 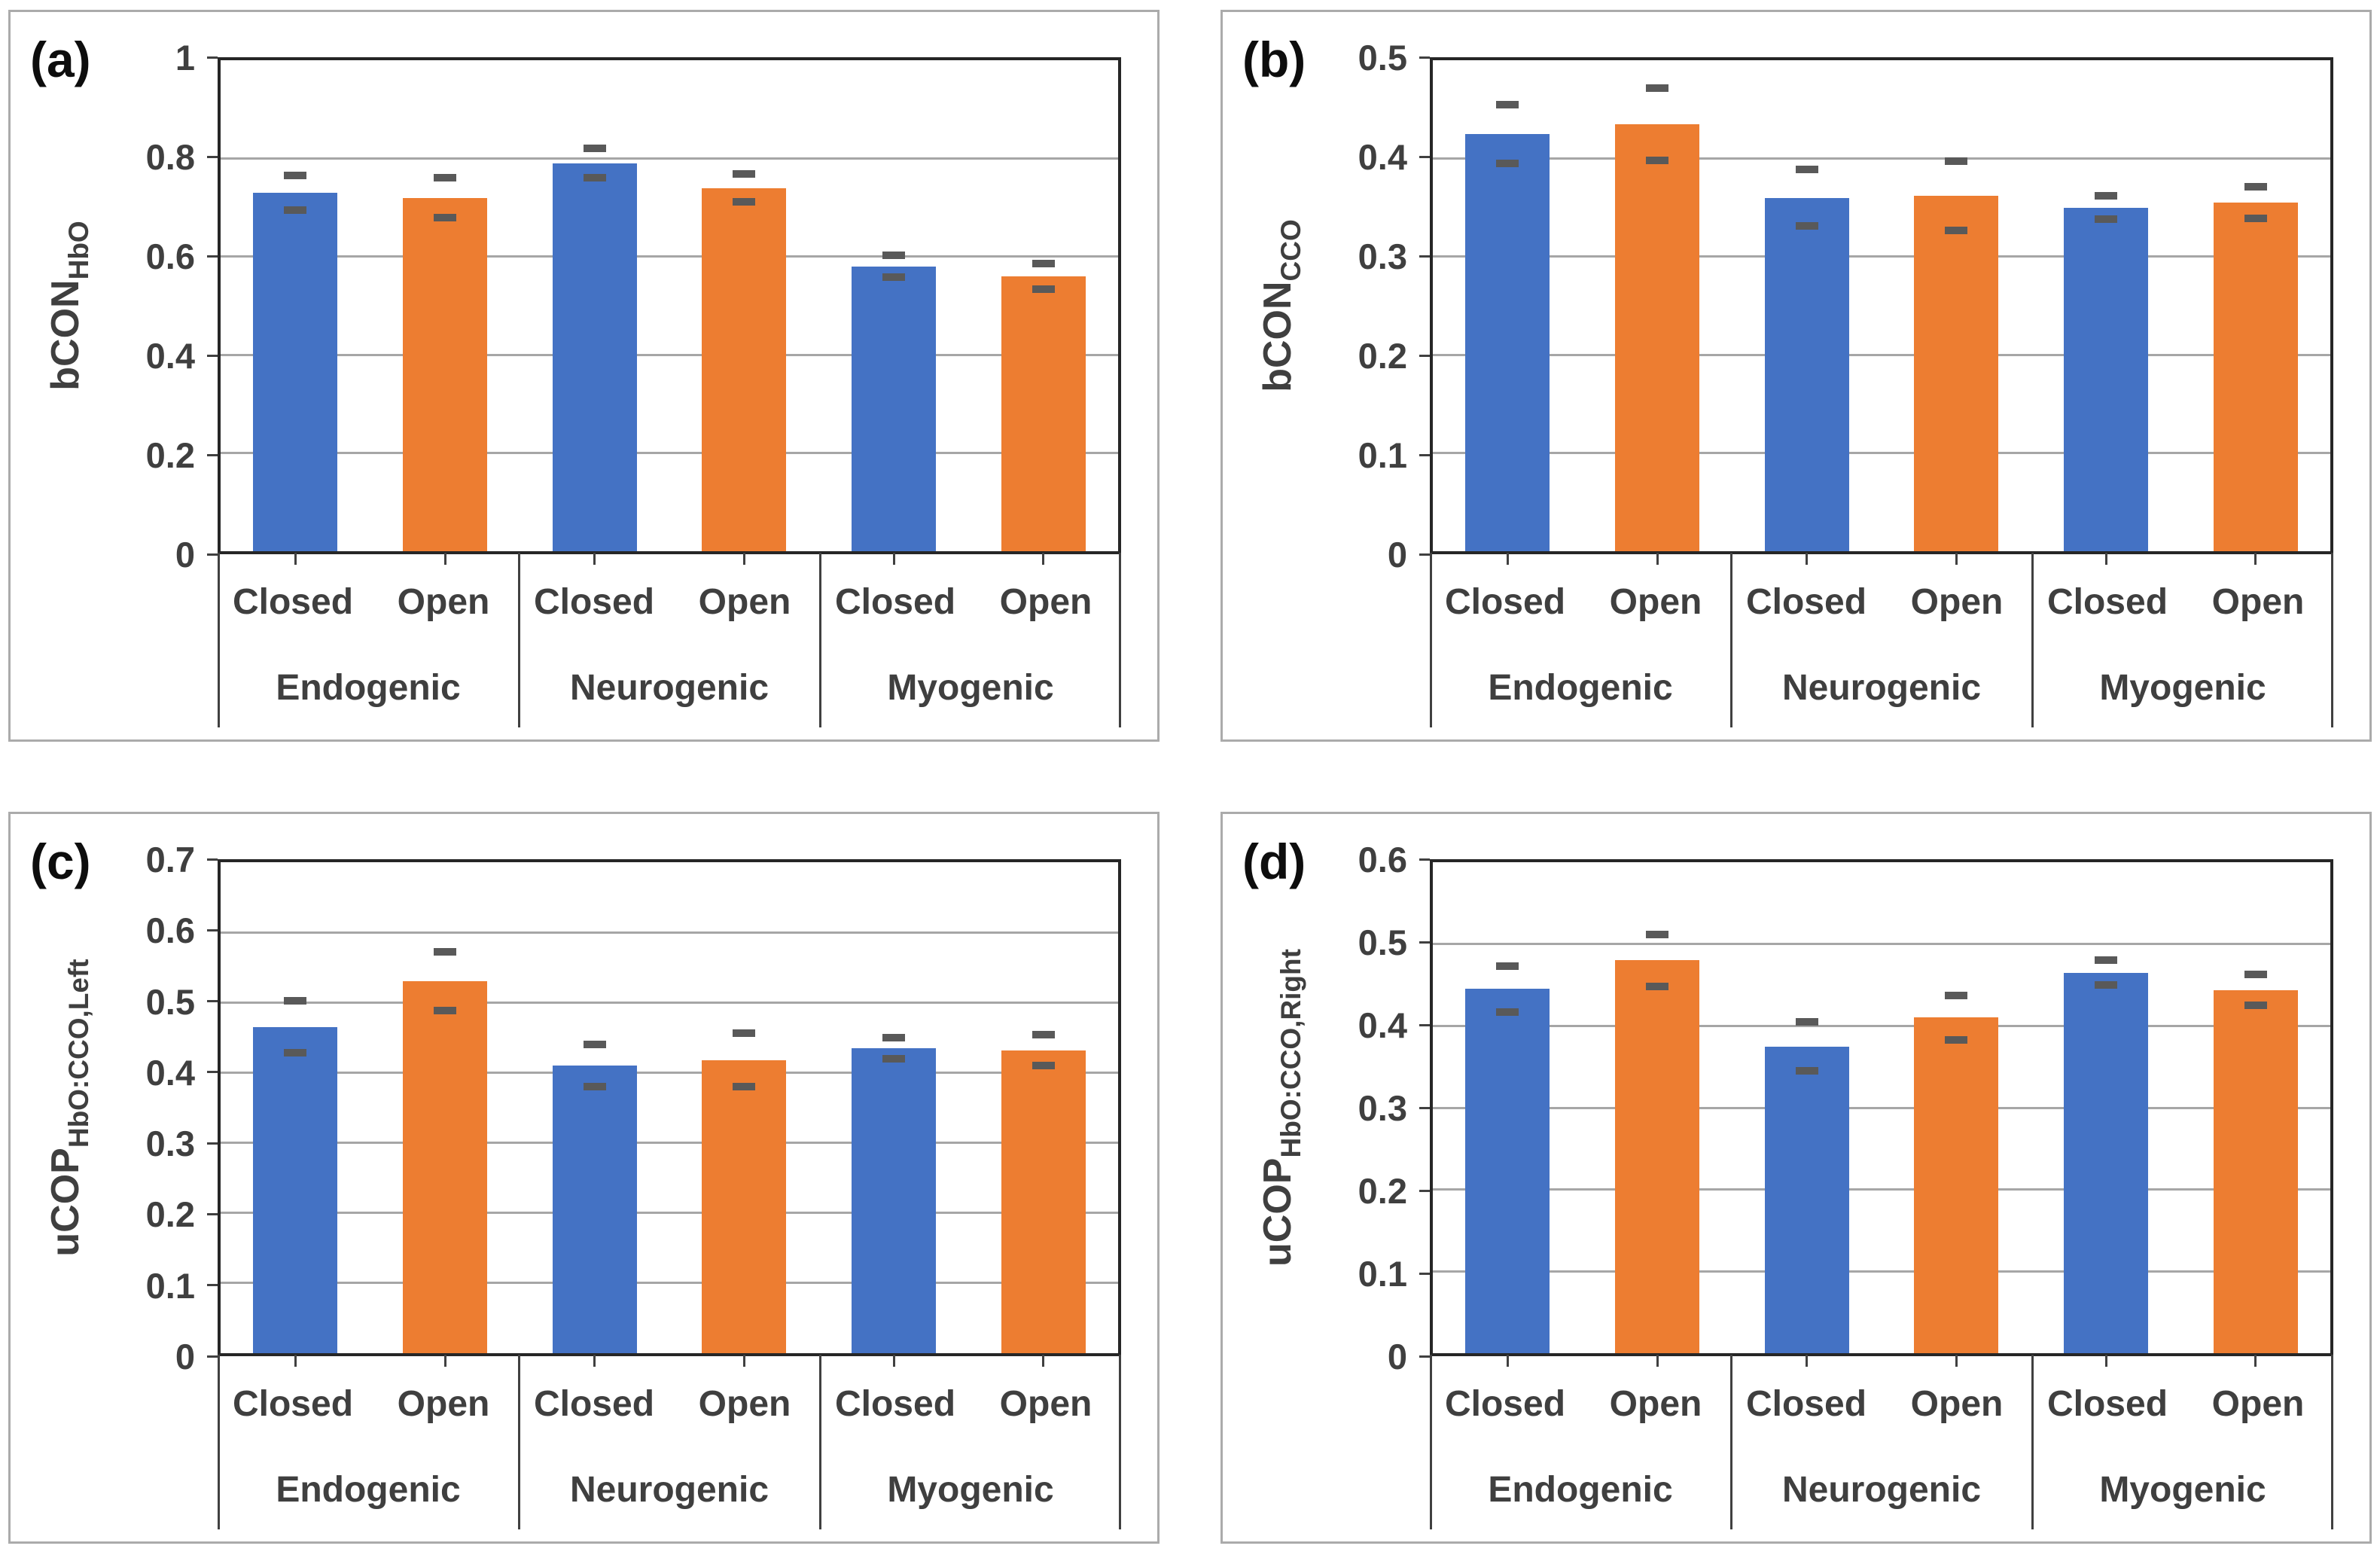 I want to click on y-tick-label: 0.3, so click(x=1382, y=256).